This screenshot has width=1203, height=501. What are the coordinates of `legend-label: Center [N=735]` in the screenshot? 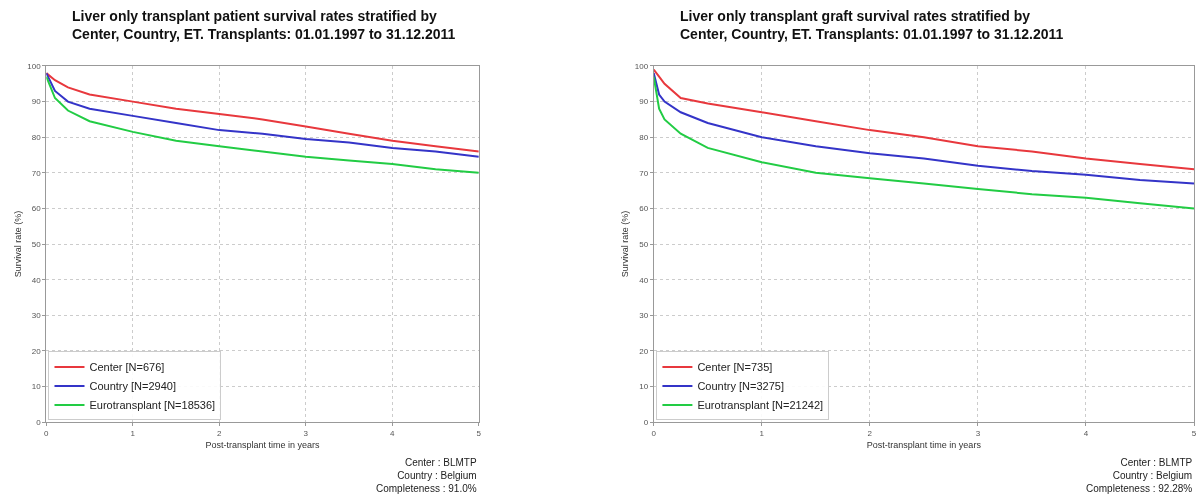 It's located at (735, 367).